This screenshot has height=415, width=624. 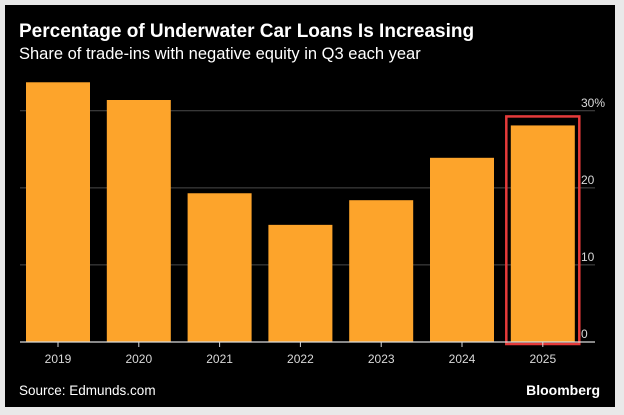 What do you see at coordinates (462, 249) in the screenshot?
I see `bar-2024` at bounding box center [462, 249].